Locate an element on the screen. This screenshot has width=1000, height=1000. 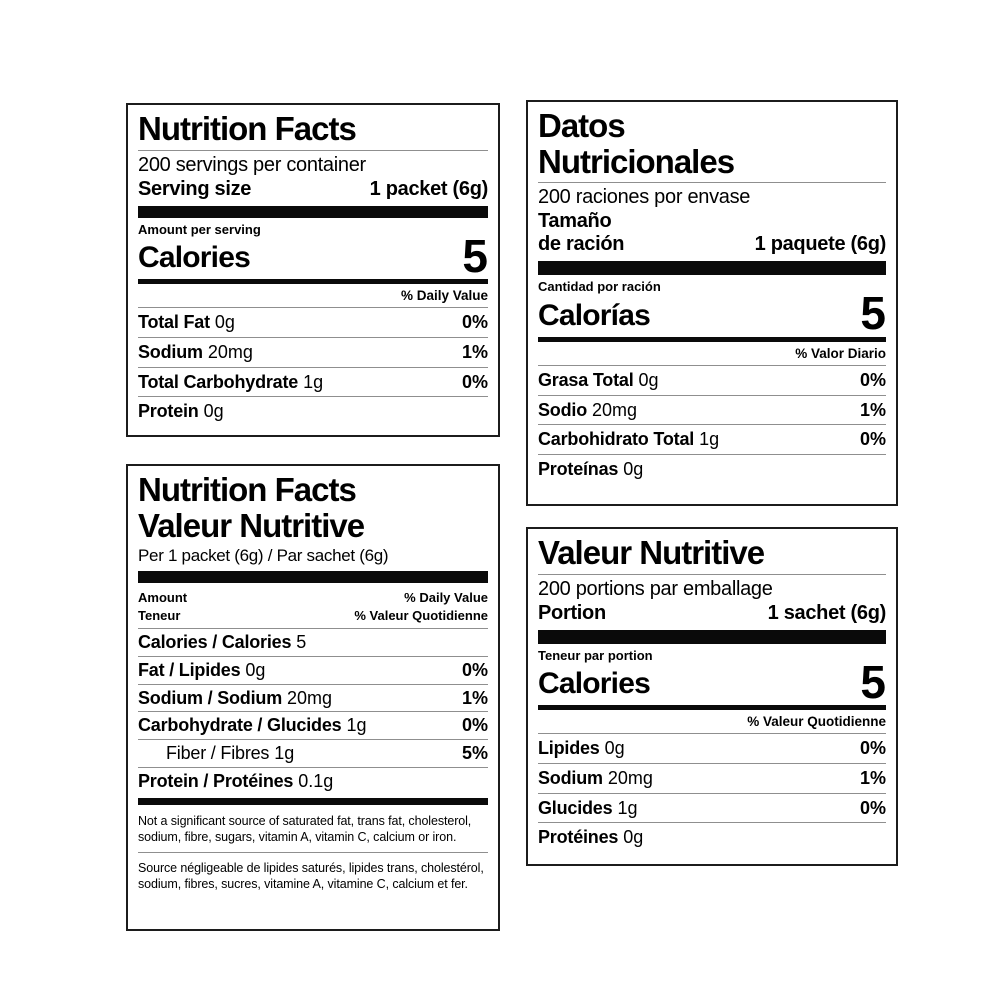
nutrient-name-amount: Total Fat 0g is located at coordinates (186, 322).